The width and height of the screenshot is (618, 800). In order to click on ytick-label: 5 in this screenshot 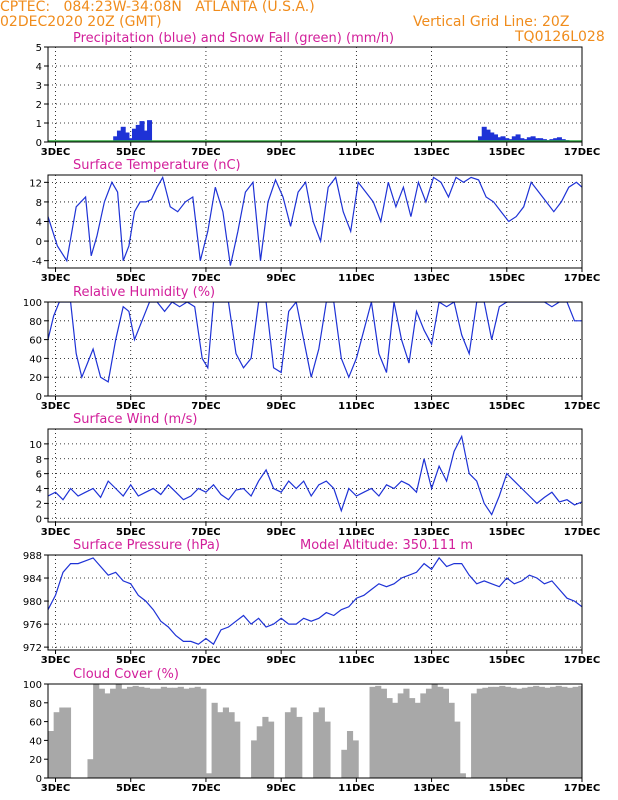, I will do `click(39, 48)`.